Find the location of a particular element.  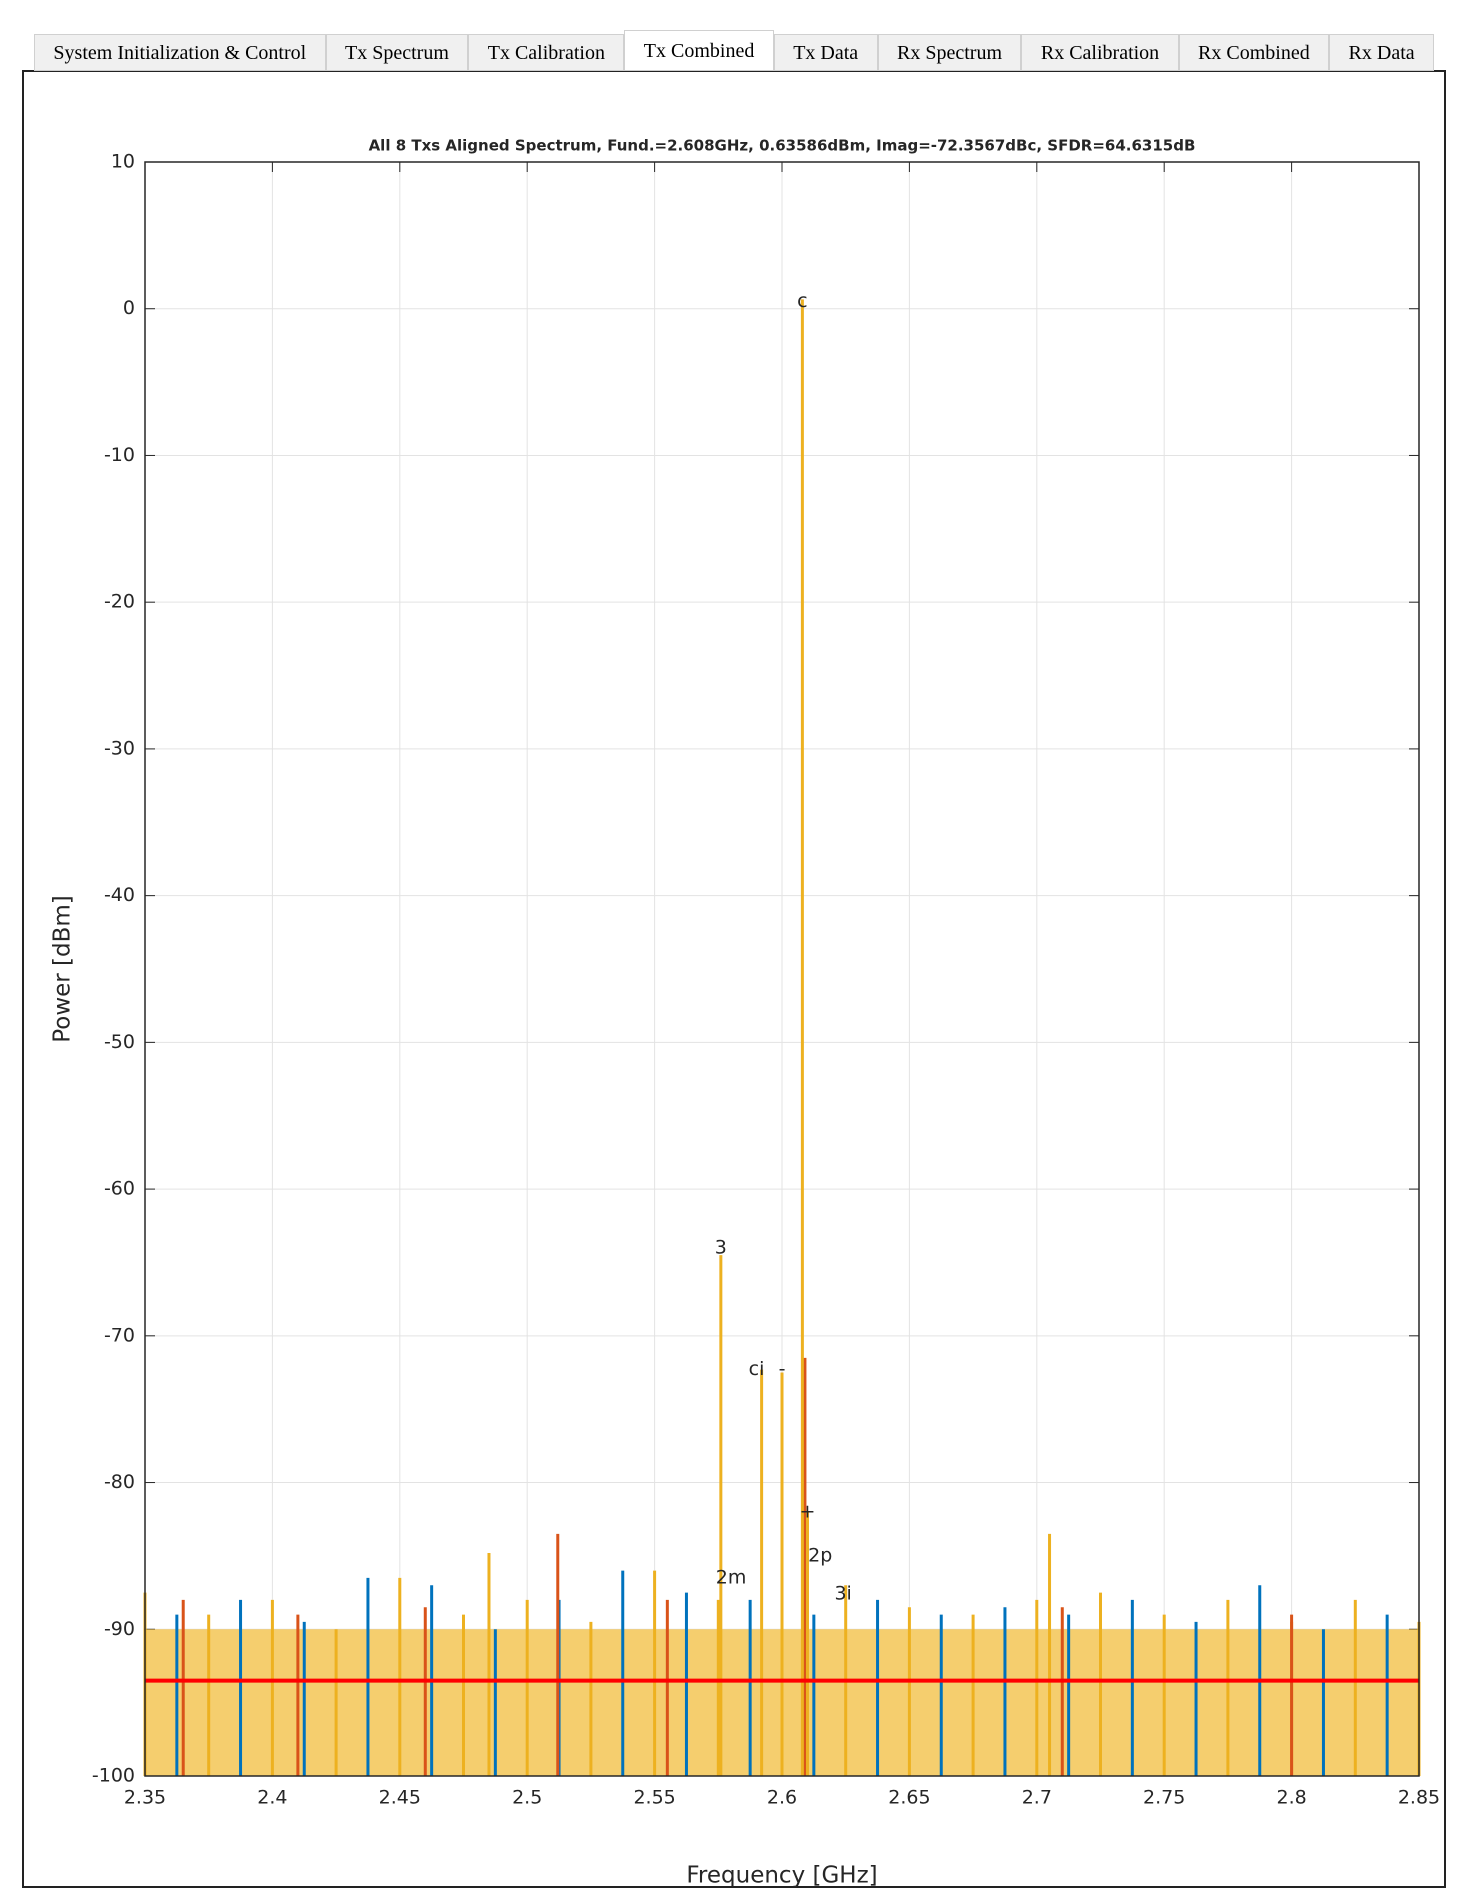

tab: Rx Combined is located at coordinates (1254, 52).